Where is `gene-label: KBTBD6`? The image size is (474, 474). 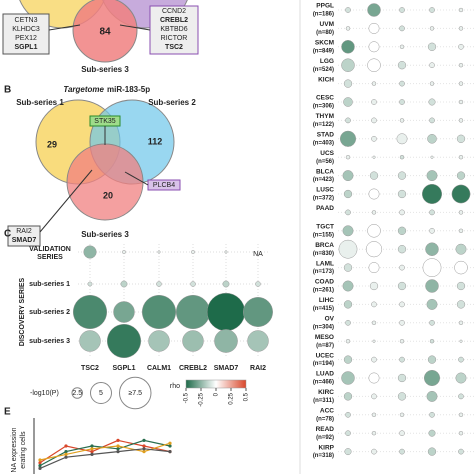 gene-label: KBTBD6 is located at coordinates (173, 29).